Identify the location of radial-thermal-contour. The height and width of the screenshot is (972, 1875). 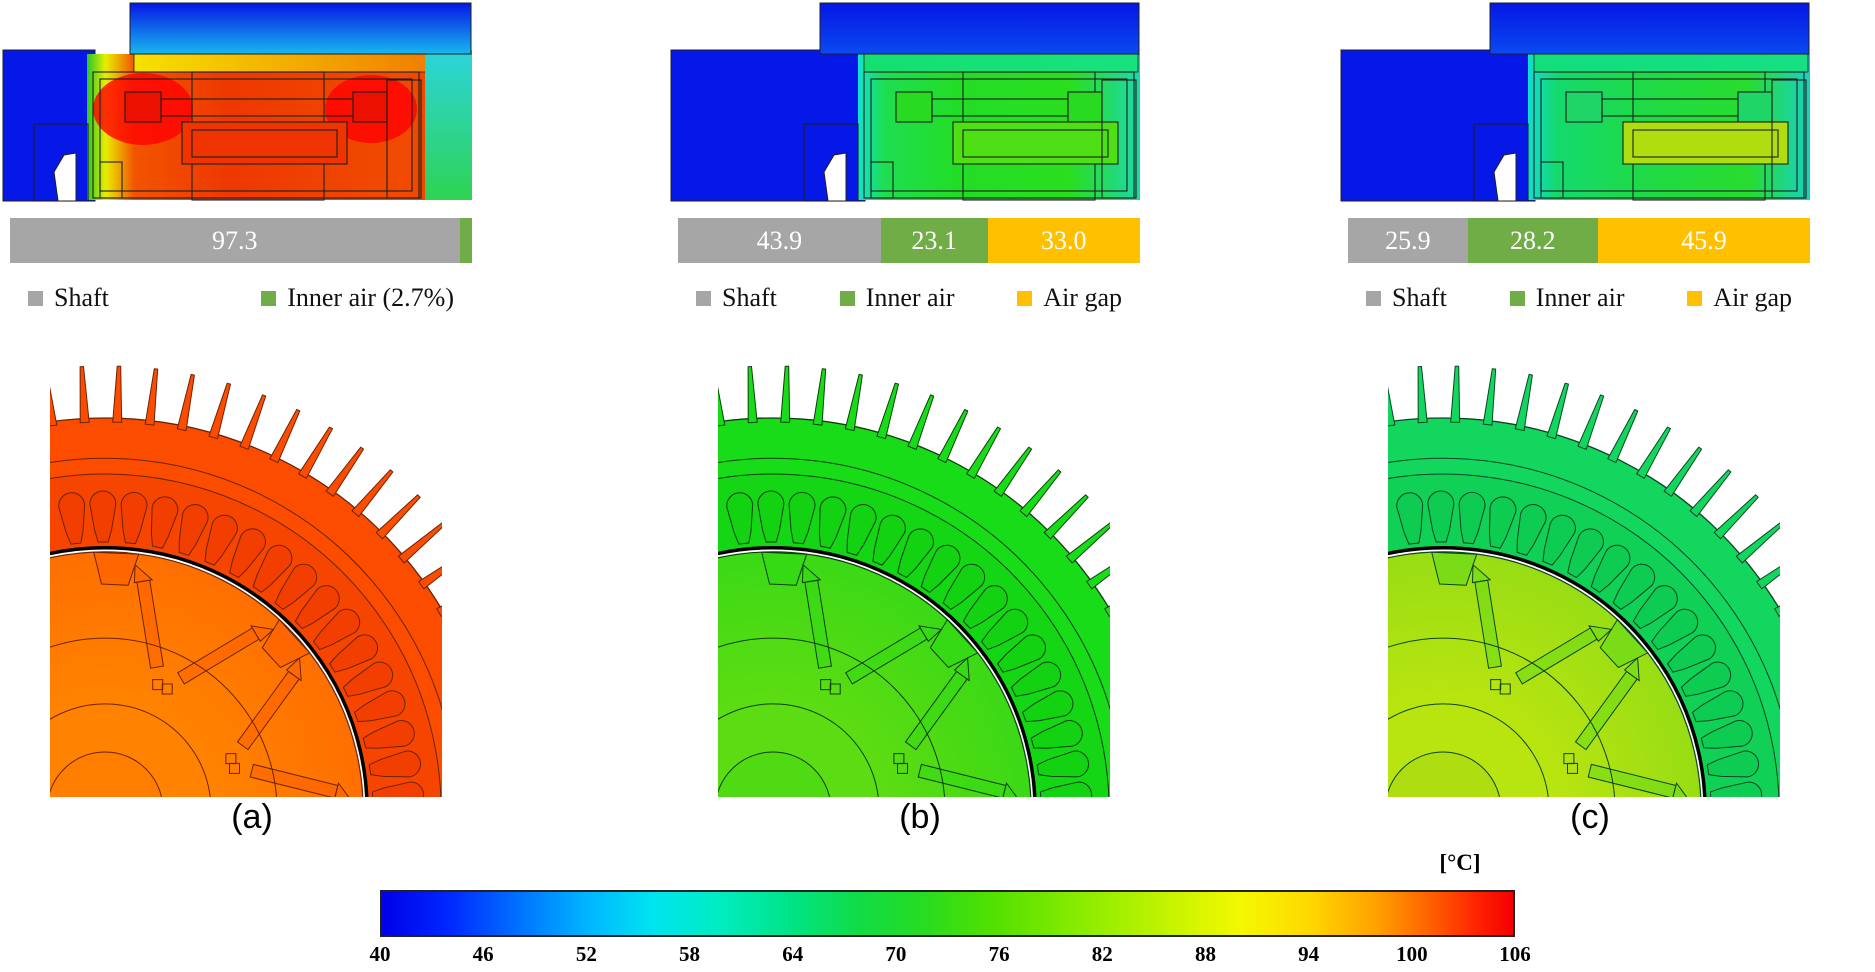
(914, 581).